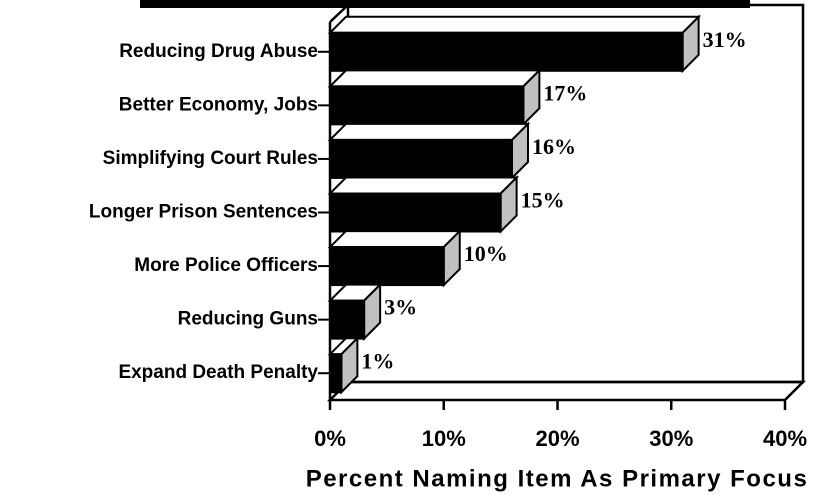  What do you see at coordinates (557, 478) in the screenshot?
I see `x-axis-title: Percent Naming Item As Primary Focus` at bounding box center [557, 478].